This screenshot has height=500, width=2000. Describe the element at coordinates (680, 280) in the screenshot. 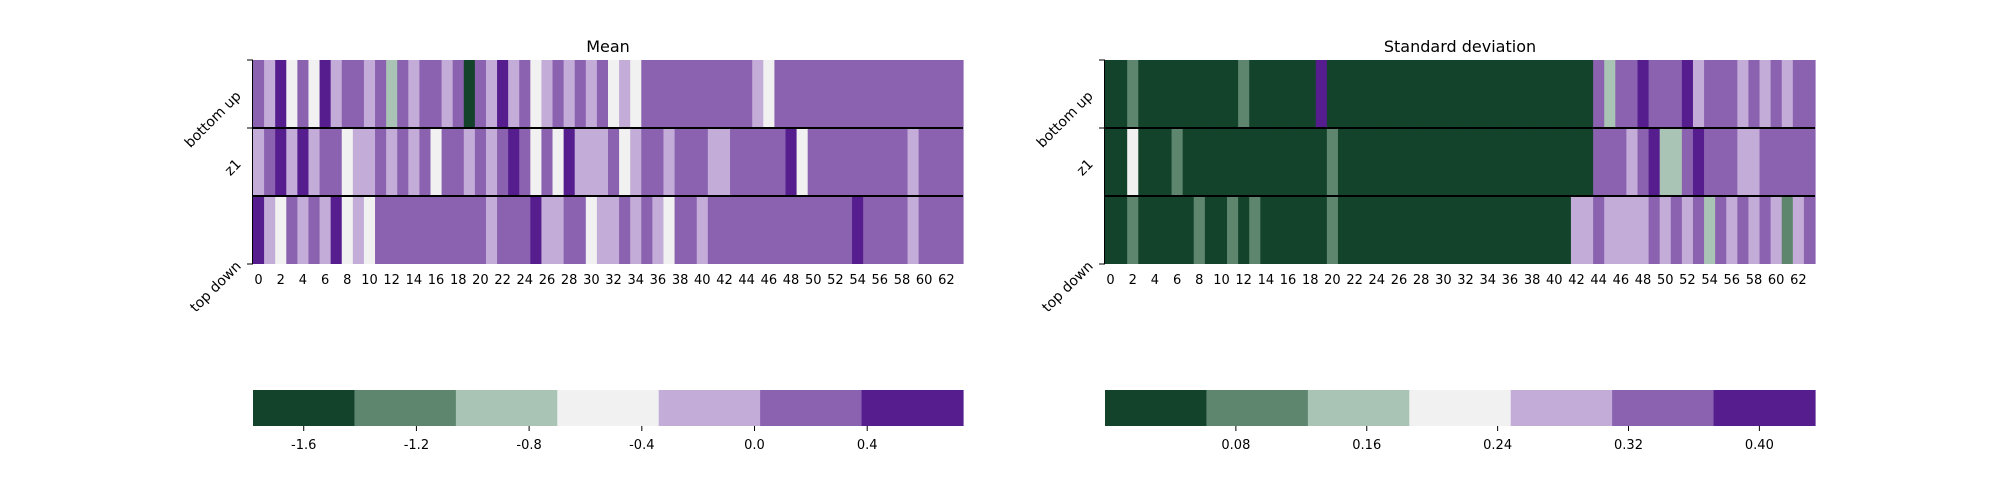

I see `x-tick-label: 38` at that location.